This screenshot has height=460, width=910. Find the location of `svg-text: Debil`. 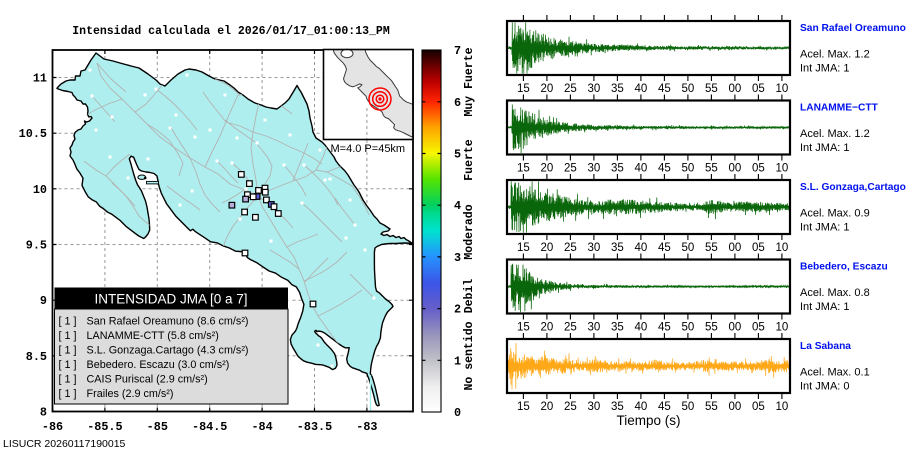

svg-text: Debil is located at coordinates (469, 296).